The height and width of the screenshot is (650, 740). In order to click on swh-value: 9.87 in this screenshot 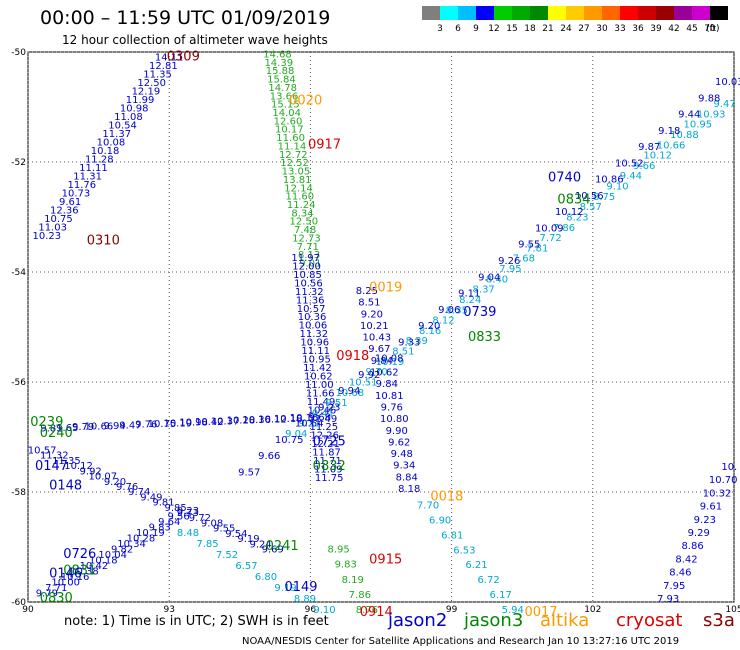, I will do `click(649, 147)`.